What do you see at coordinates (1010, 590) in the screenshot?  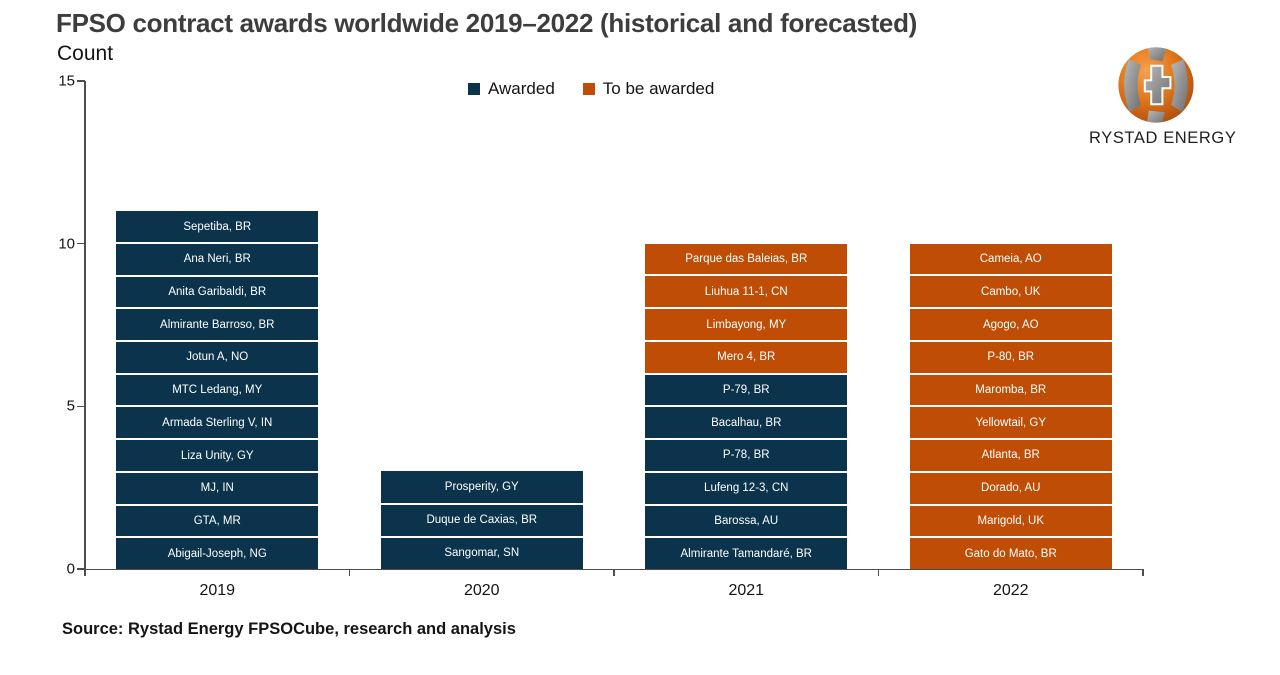 I see `x-category-label: 2022` at bounding box center [1010, 590].